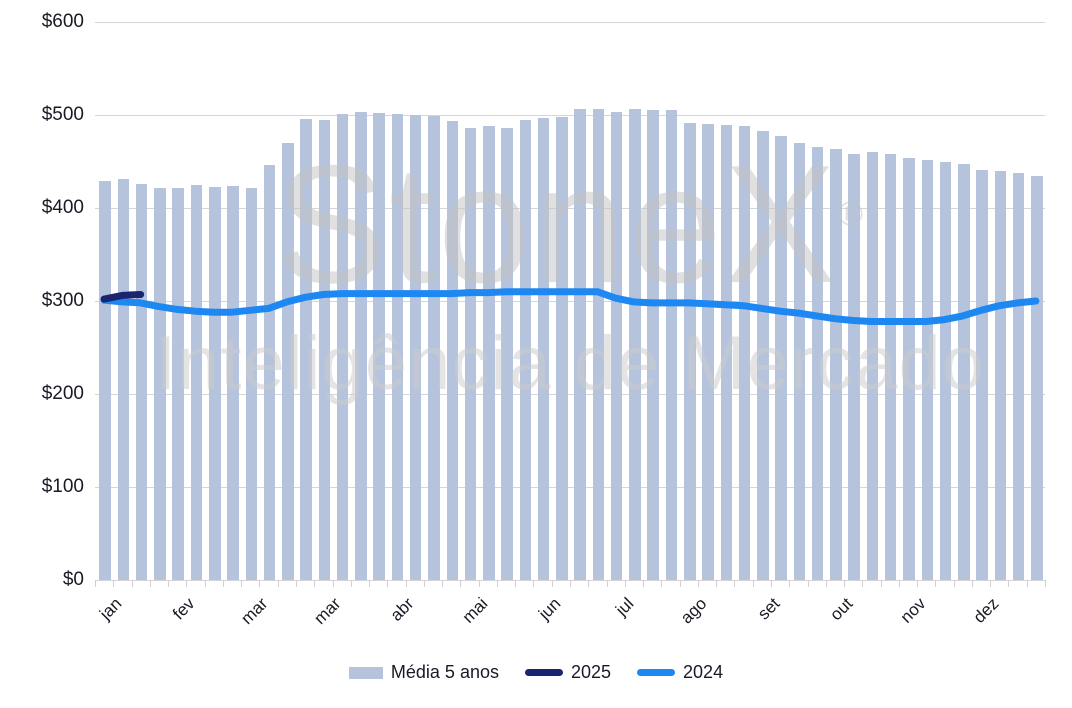 This screenshot has width=1072, height=708. Describe the element at coordinates (62, 207) in the screenshot. I see `y-axis-label: $400` at that location.